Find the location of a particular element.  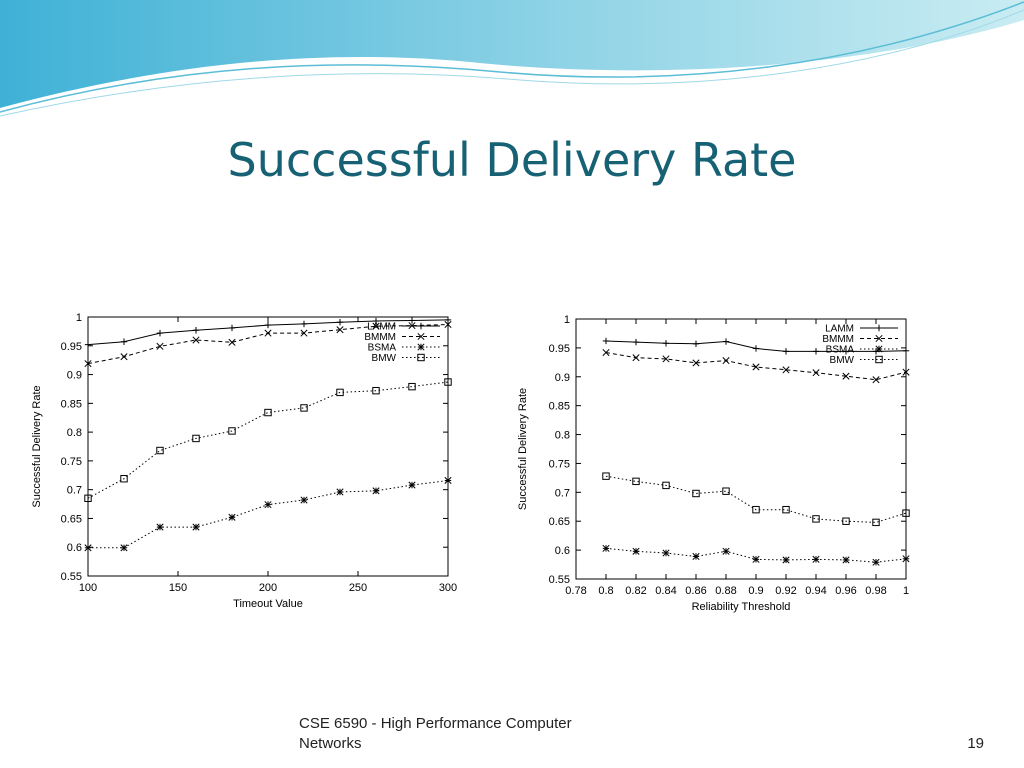

x-tick-label: 0.94 is located at coordinates (815, 591).